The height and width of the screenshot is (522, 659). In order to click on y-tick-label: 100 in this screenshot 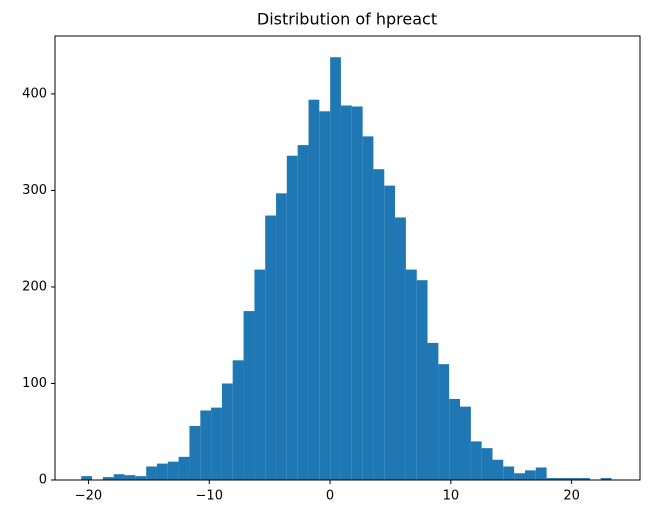, I will do `click(34, 383)`.